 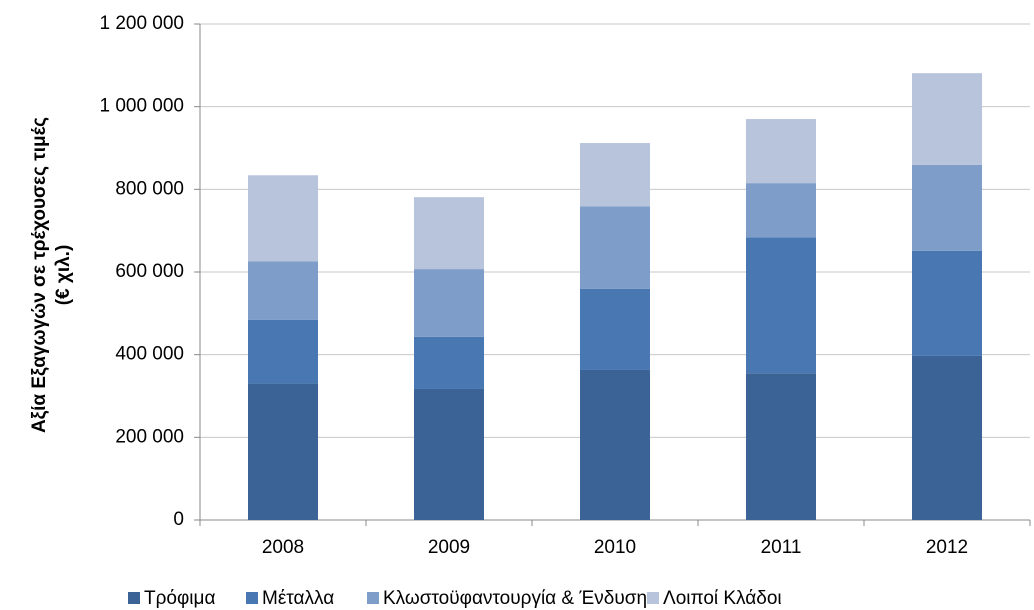 What do you see at coordinates (947, 547) in the screenshot?
I see `x-tick-label: 2012` at bounding box center [947, 547].